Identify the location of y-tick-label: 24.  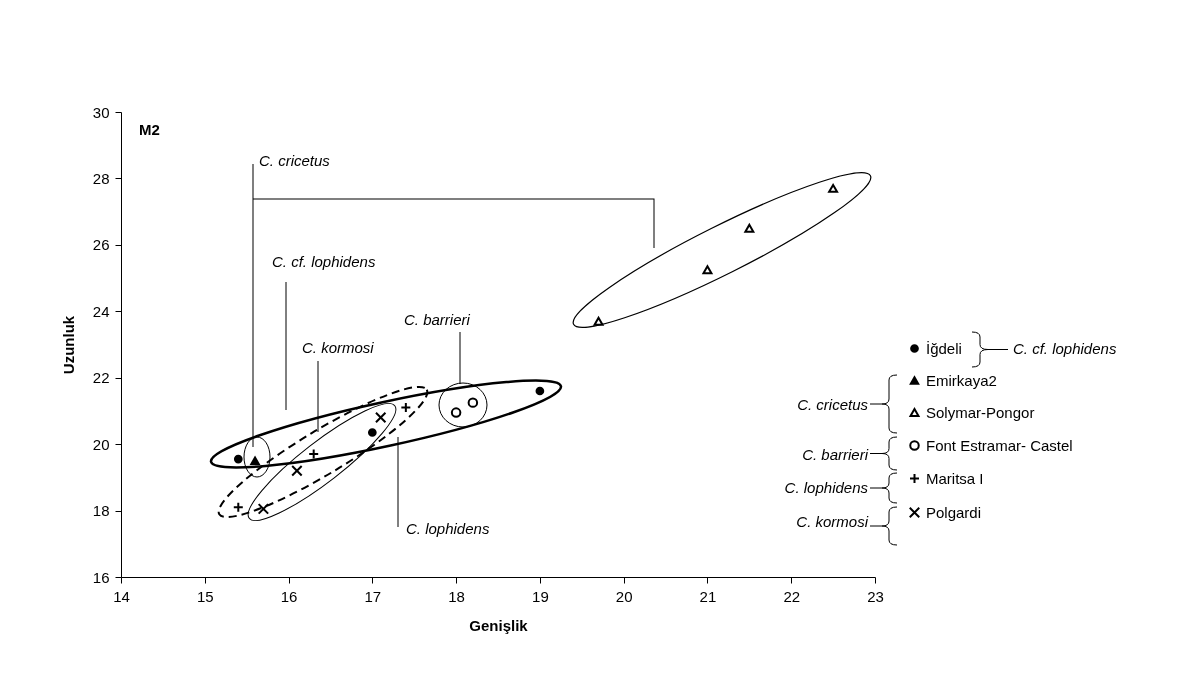
(101, 311).